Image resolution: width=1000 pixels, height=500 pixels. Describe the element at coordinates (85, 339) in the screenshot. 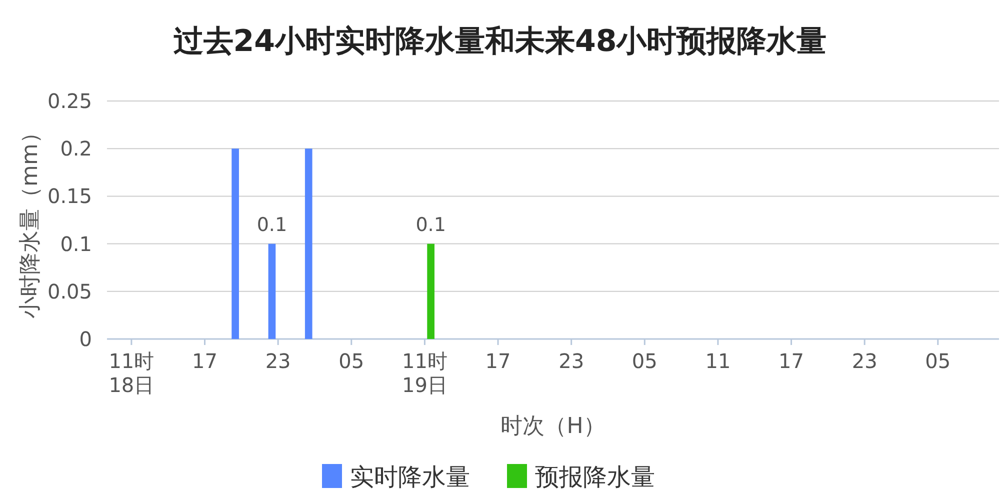

I see `y-tick-label: 0` at that location.